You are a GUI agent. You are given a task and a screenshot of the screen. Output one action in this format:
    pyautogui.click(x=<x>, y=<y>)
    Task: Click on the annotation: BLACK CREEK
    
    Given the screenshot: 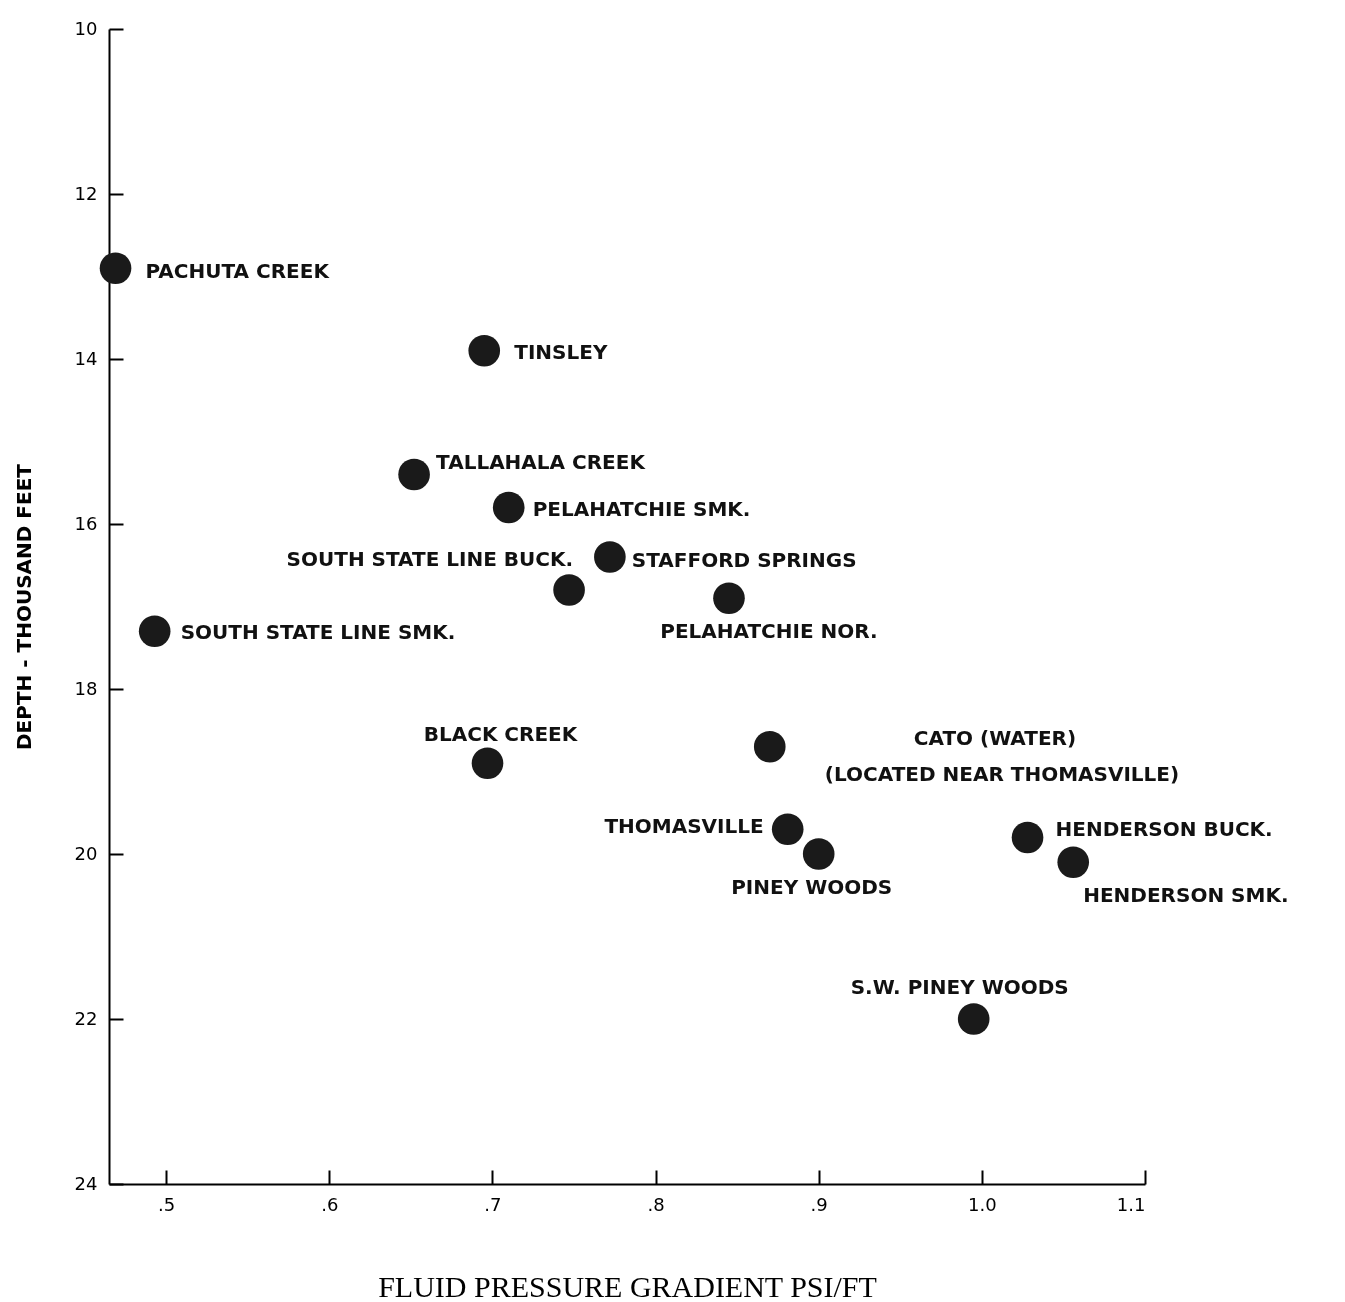 What is the action you would take?
    pyautogui.click(x=501, y=734)
    